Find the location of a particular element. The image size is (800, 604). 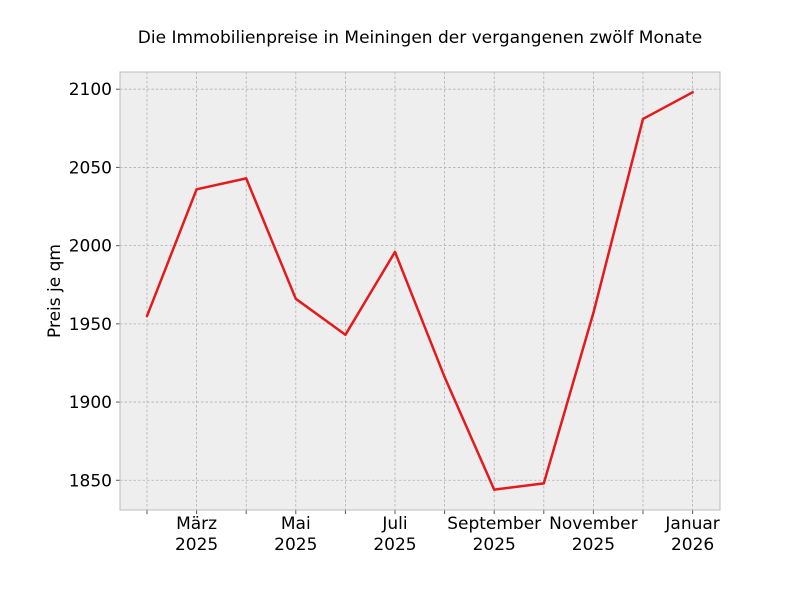

y-axis: 1850 1900 1950 2000 2050 2100 is located at coordinates (94, 285).